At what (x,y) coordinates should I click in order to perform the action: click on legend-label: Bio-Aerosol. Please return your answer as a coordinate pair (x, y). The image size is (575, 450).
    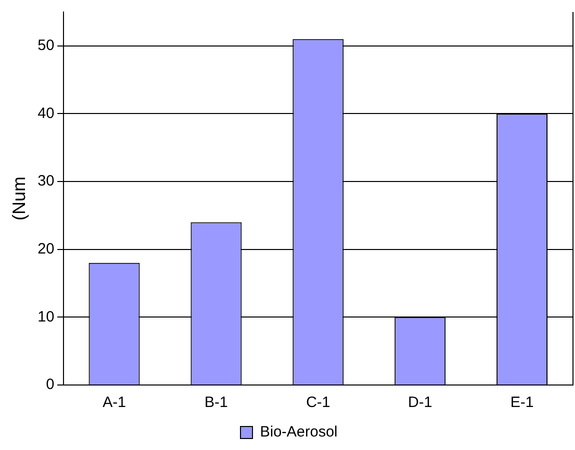
    Looking at the image, I should click on (299, 432).